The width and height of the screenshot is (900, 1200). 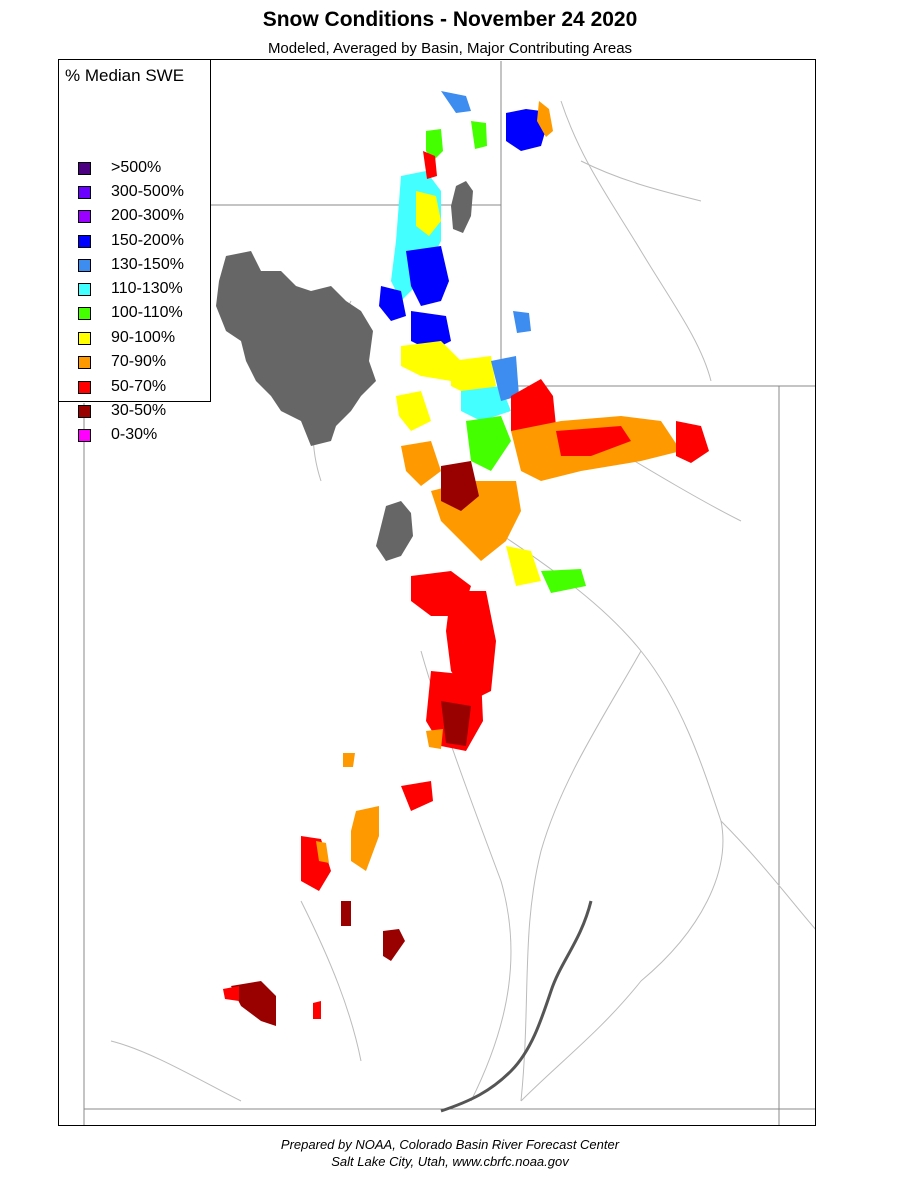 What do you see at coordinates (471, 646) in the screenshot?
I see `basin-red-sevier-north` at bounding box center [471, 646].